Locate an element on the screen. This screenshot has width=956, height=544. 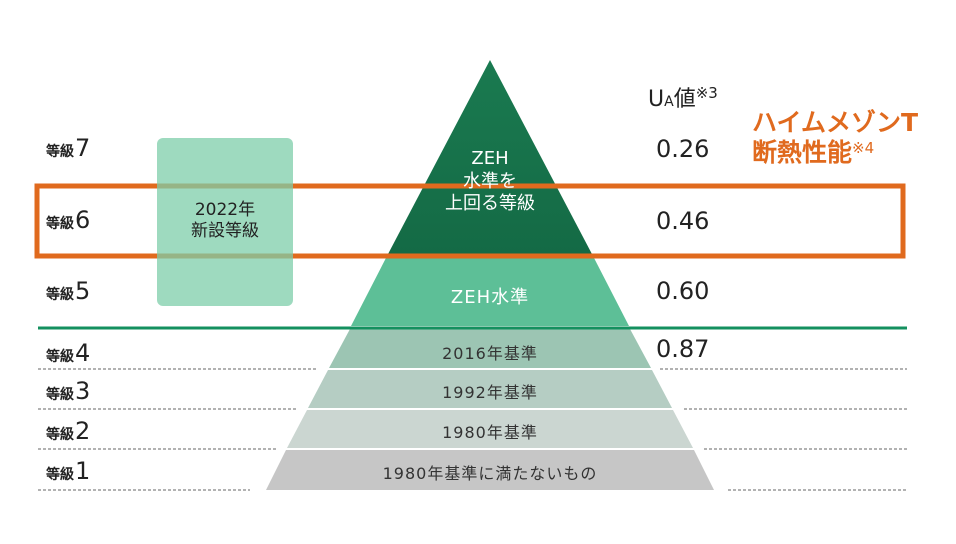
grade-7-label: 等級7 is located at coordinates (68, 148).